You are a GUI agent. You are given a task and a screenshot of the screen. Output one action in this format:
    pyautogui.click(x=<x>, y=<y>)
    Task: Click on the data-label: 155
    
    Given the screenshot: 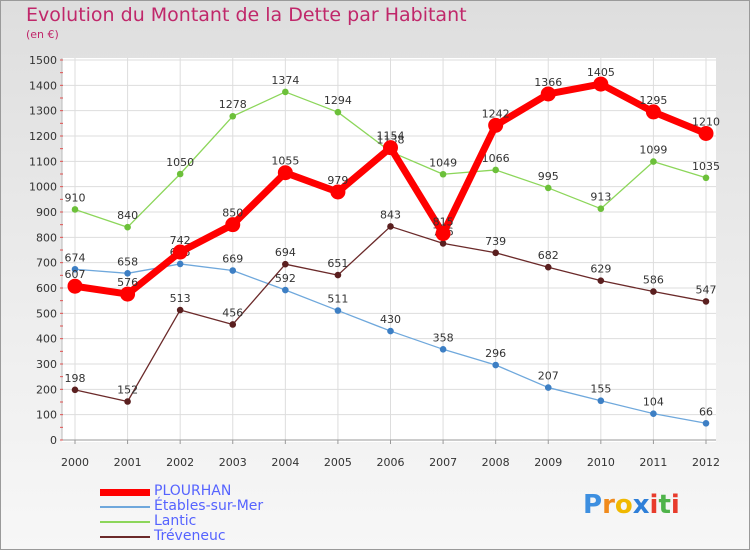 What is the action you would take?
    pyautogui.click(x=600, y=389)
    